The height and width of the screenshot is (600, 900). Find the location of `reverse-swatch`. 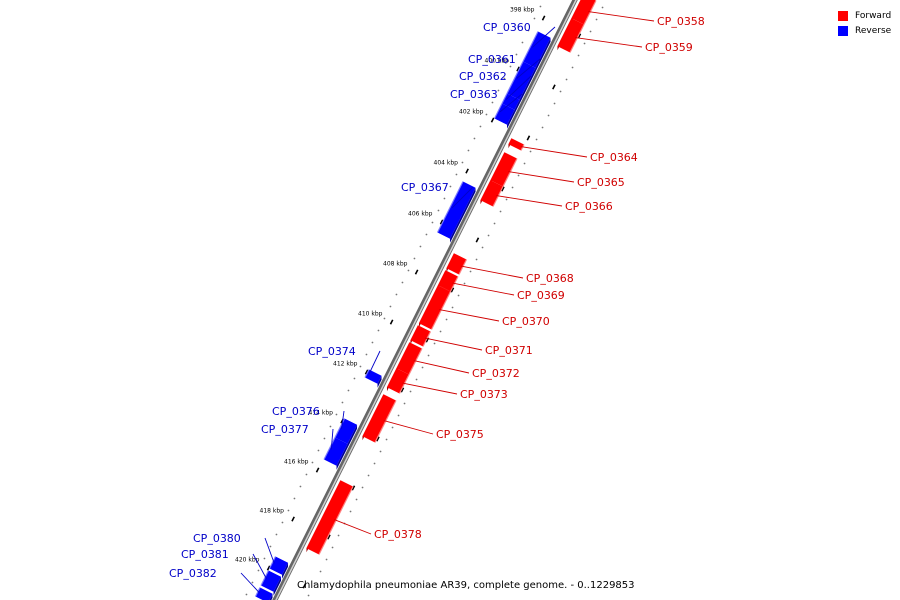

reverse-swatch is located at coordinates (843, 30).